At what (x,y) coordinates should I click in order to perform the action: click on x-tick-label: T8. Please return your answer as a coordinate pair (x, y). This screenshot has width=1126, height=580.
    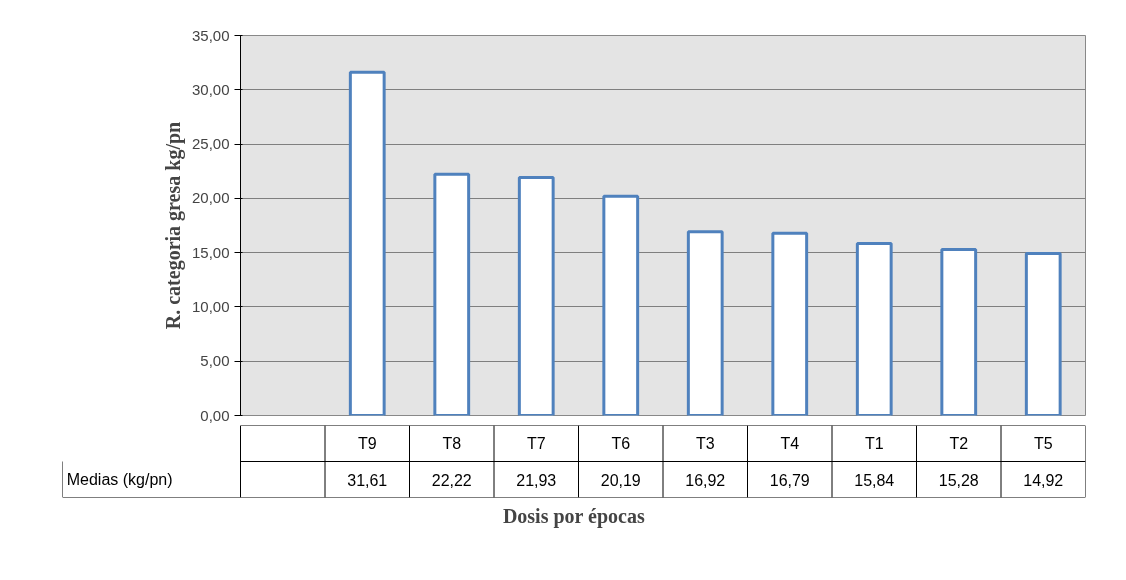
    Looking at the image, I should click on (452, 443).